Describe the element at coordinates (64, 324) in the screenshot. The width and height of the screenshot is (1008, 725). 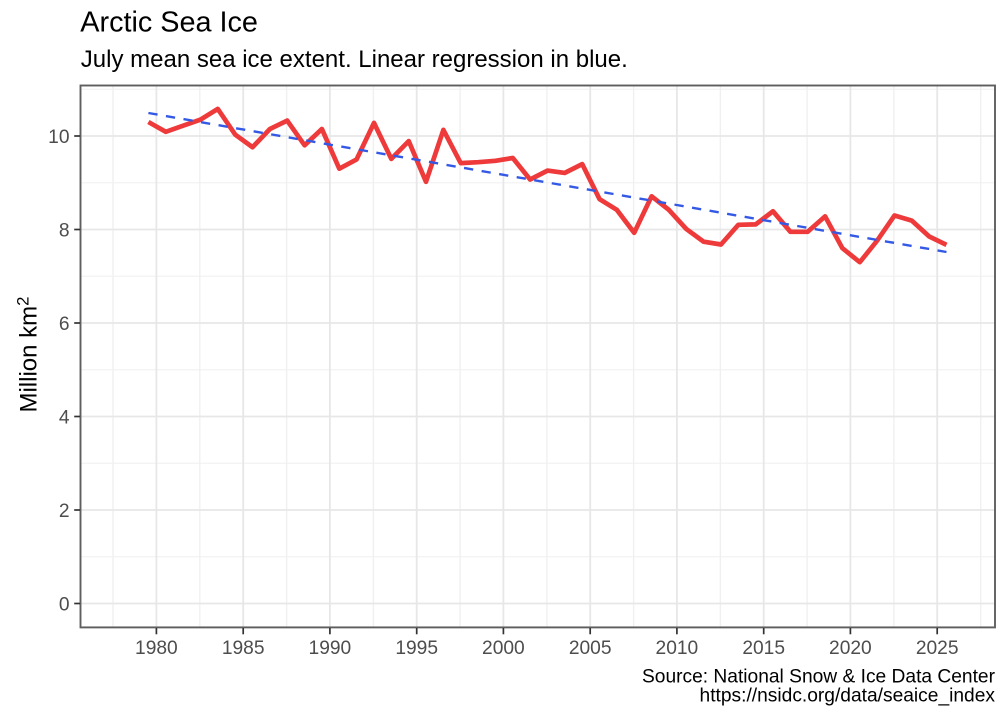
I see `svg-text: 6` at that location.